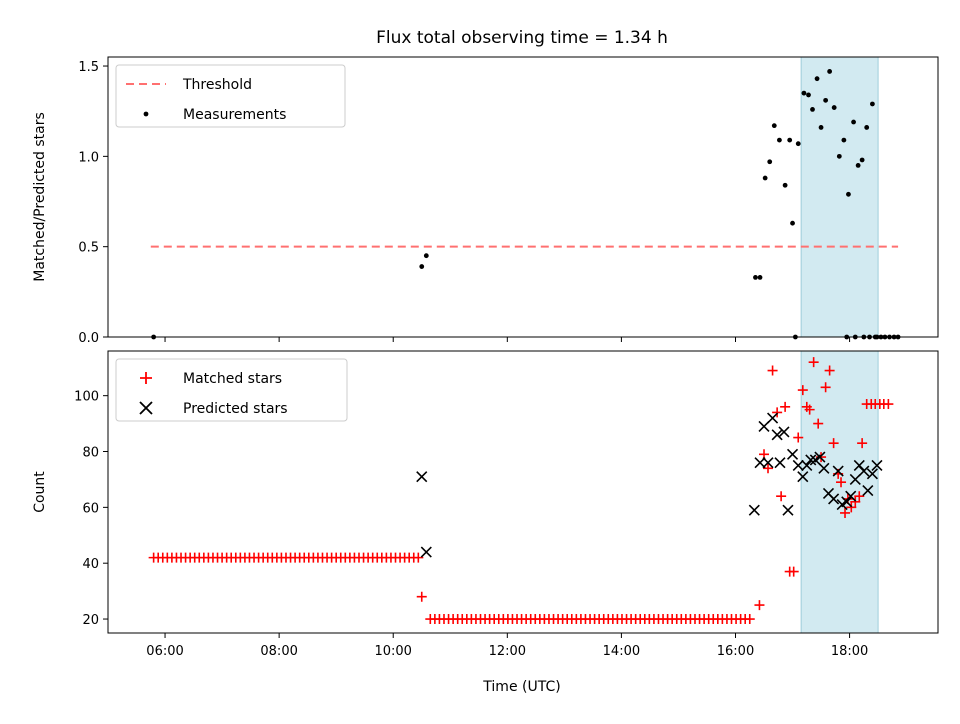 This screenshot has height=724, width=960. I want to click on legend-top: Threshold Measurements, so click(230, 96).